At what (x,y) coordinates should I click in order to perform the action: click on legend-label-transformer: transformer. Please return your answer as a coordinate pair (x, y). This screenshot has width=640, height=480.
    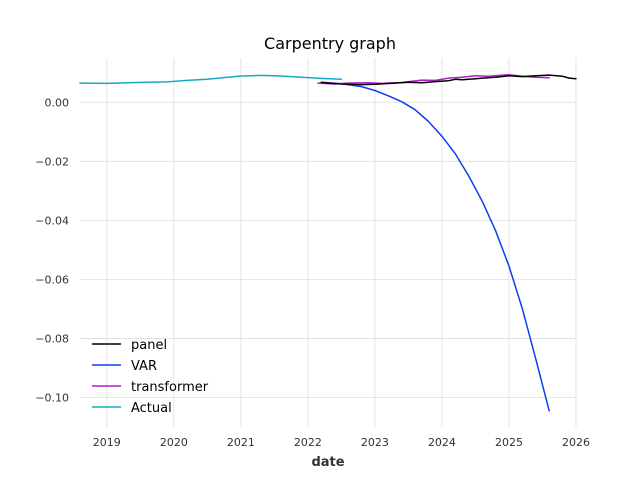
    Looking at the image, I should click on (170, 387).